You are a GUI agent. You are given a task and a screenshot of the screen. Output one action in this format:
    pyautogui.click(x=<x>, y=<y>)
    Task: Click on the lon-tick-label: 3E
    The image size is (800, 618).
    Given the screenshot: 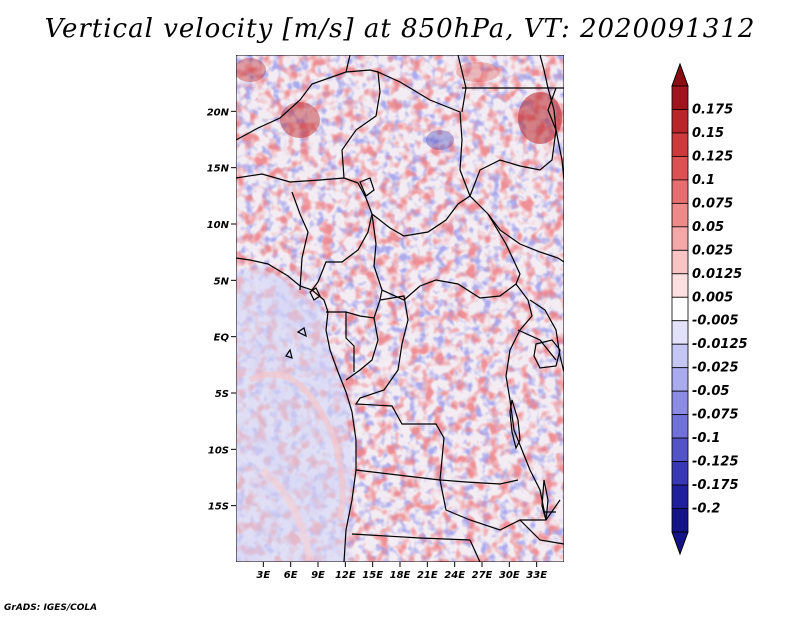 What is the action you would take?
    pyautogui.click(x=263, y=575)
    